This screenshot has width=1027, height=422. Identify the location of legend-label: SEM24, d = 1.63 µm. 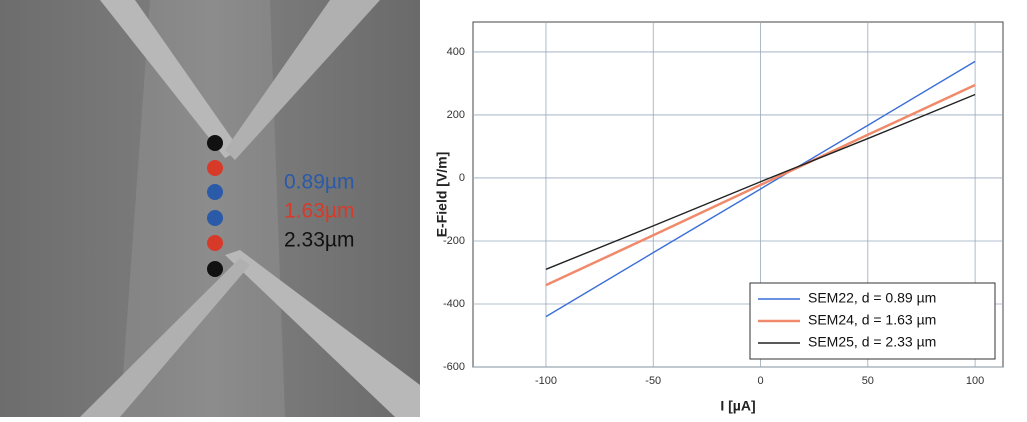
(872, 320).